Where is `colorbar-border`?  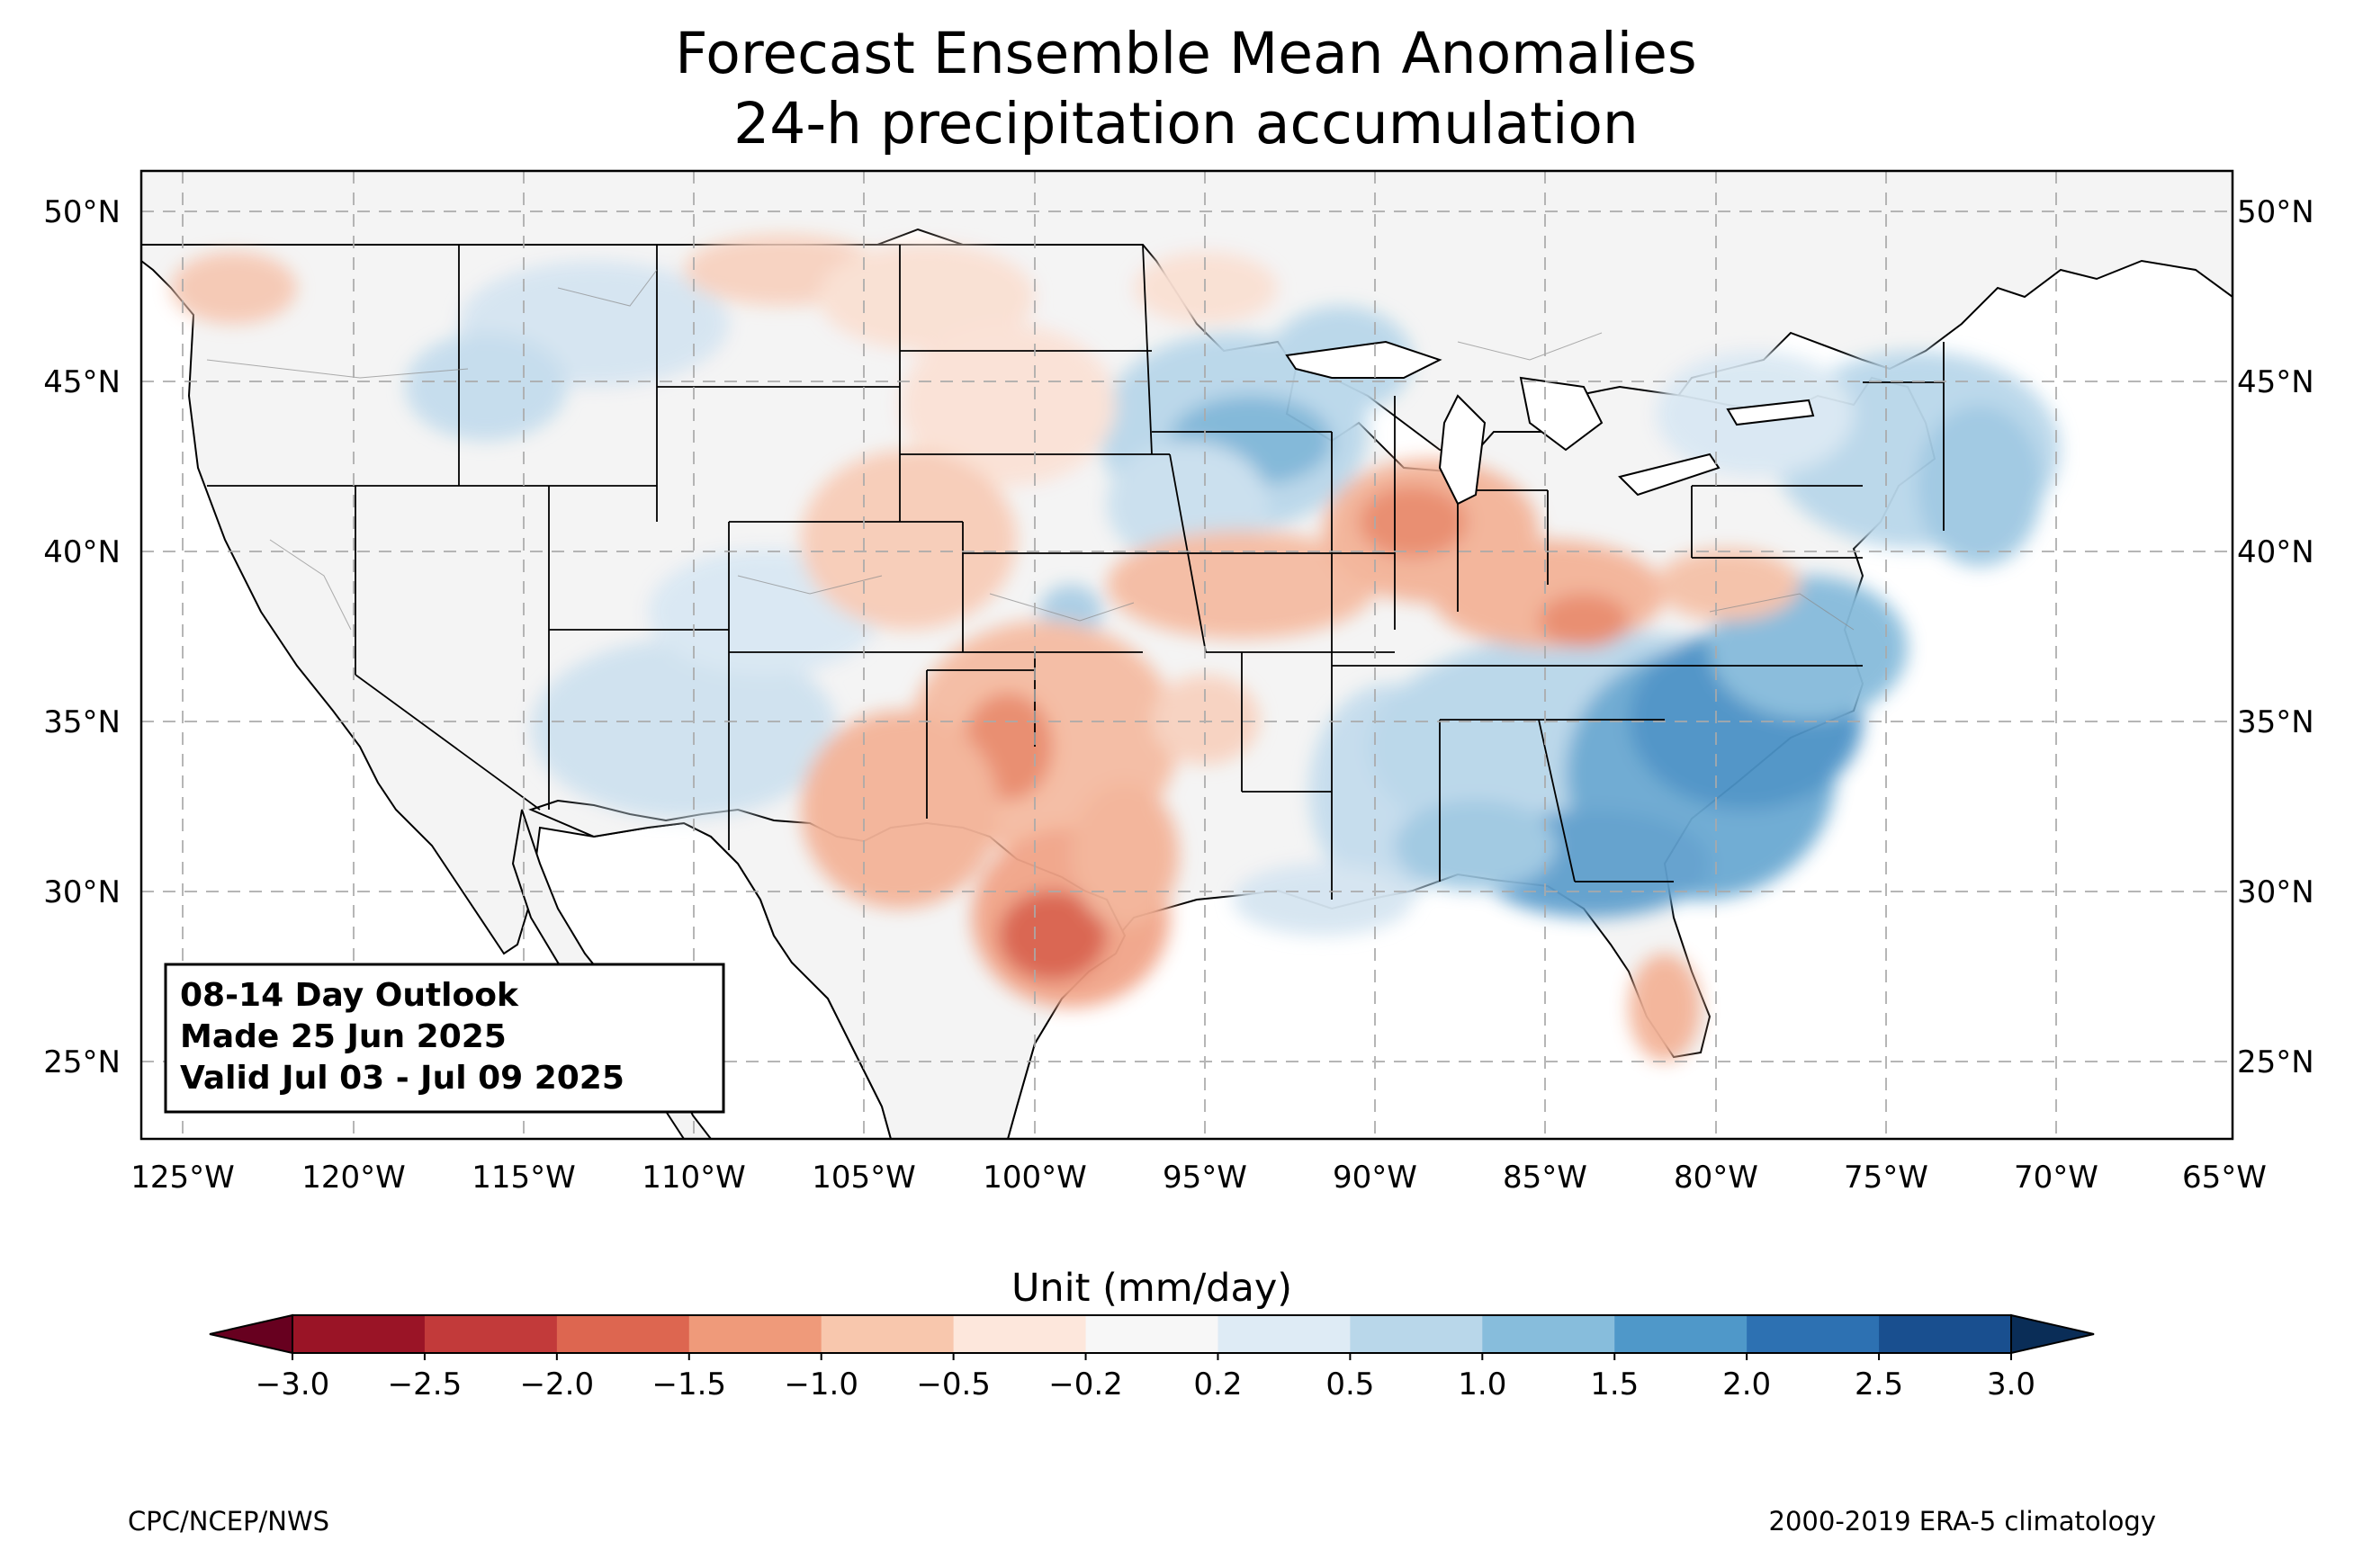 colorbar-border is located at coordinates (1152, 1334).